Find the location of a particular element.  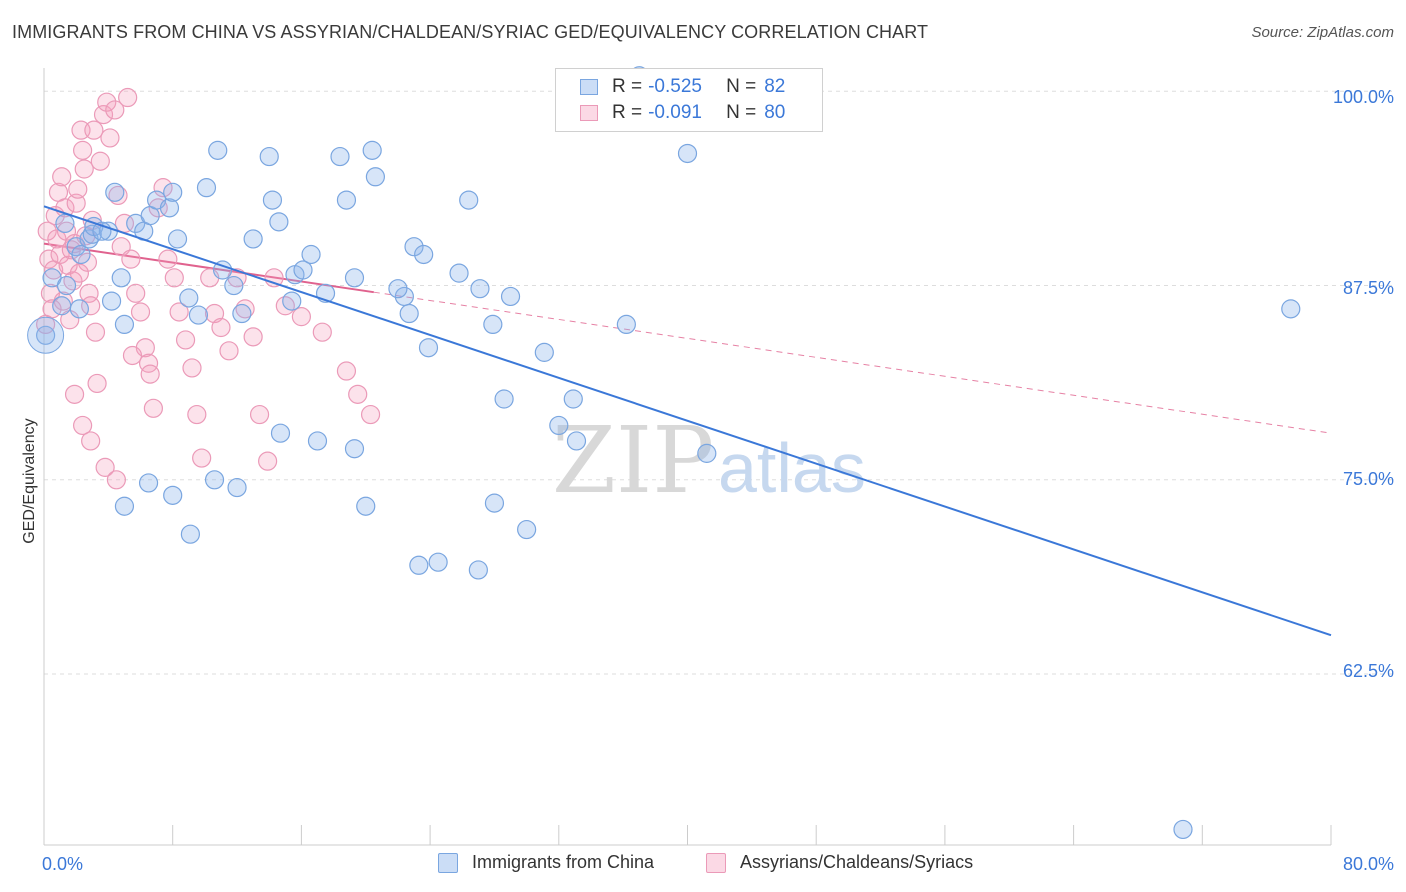

legend-n-value-assyrians: 80 is located at coordinates (775, 112).